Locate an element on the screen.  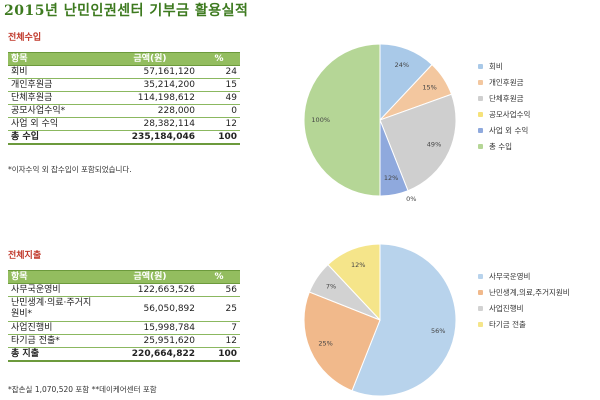
legend-label: 회비 is located at coordinates (496, 66).